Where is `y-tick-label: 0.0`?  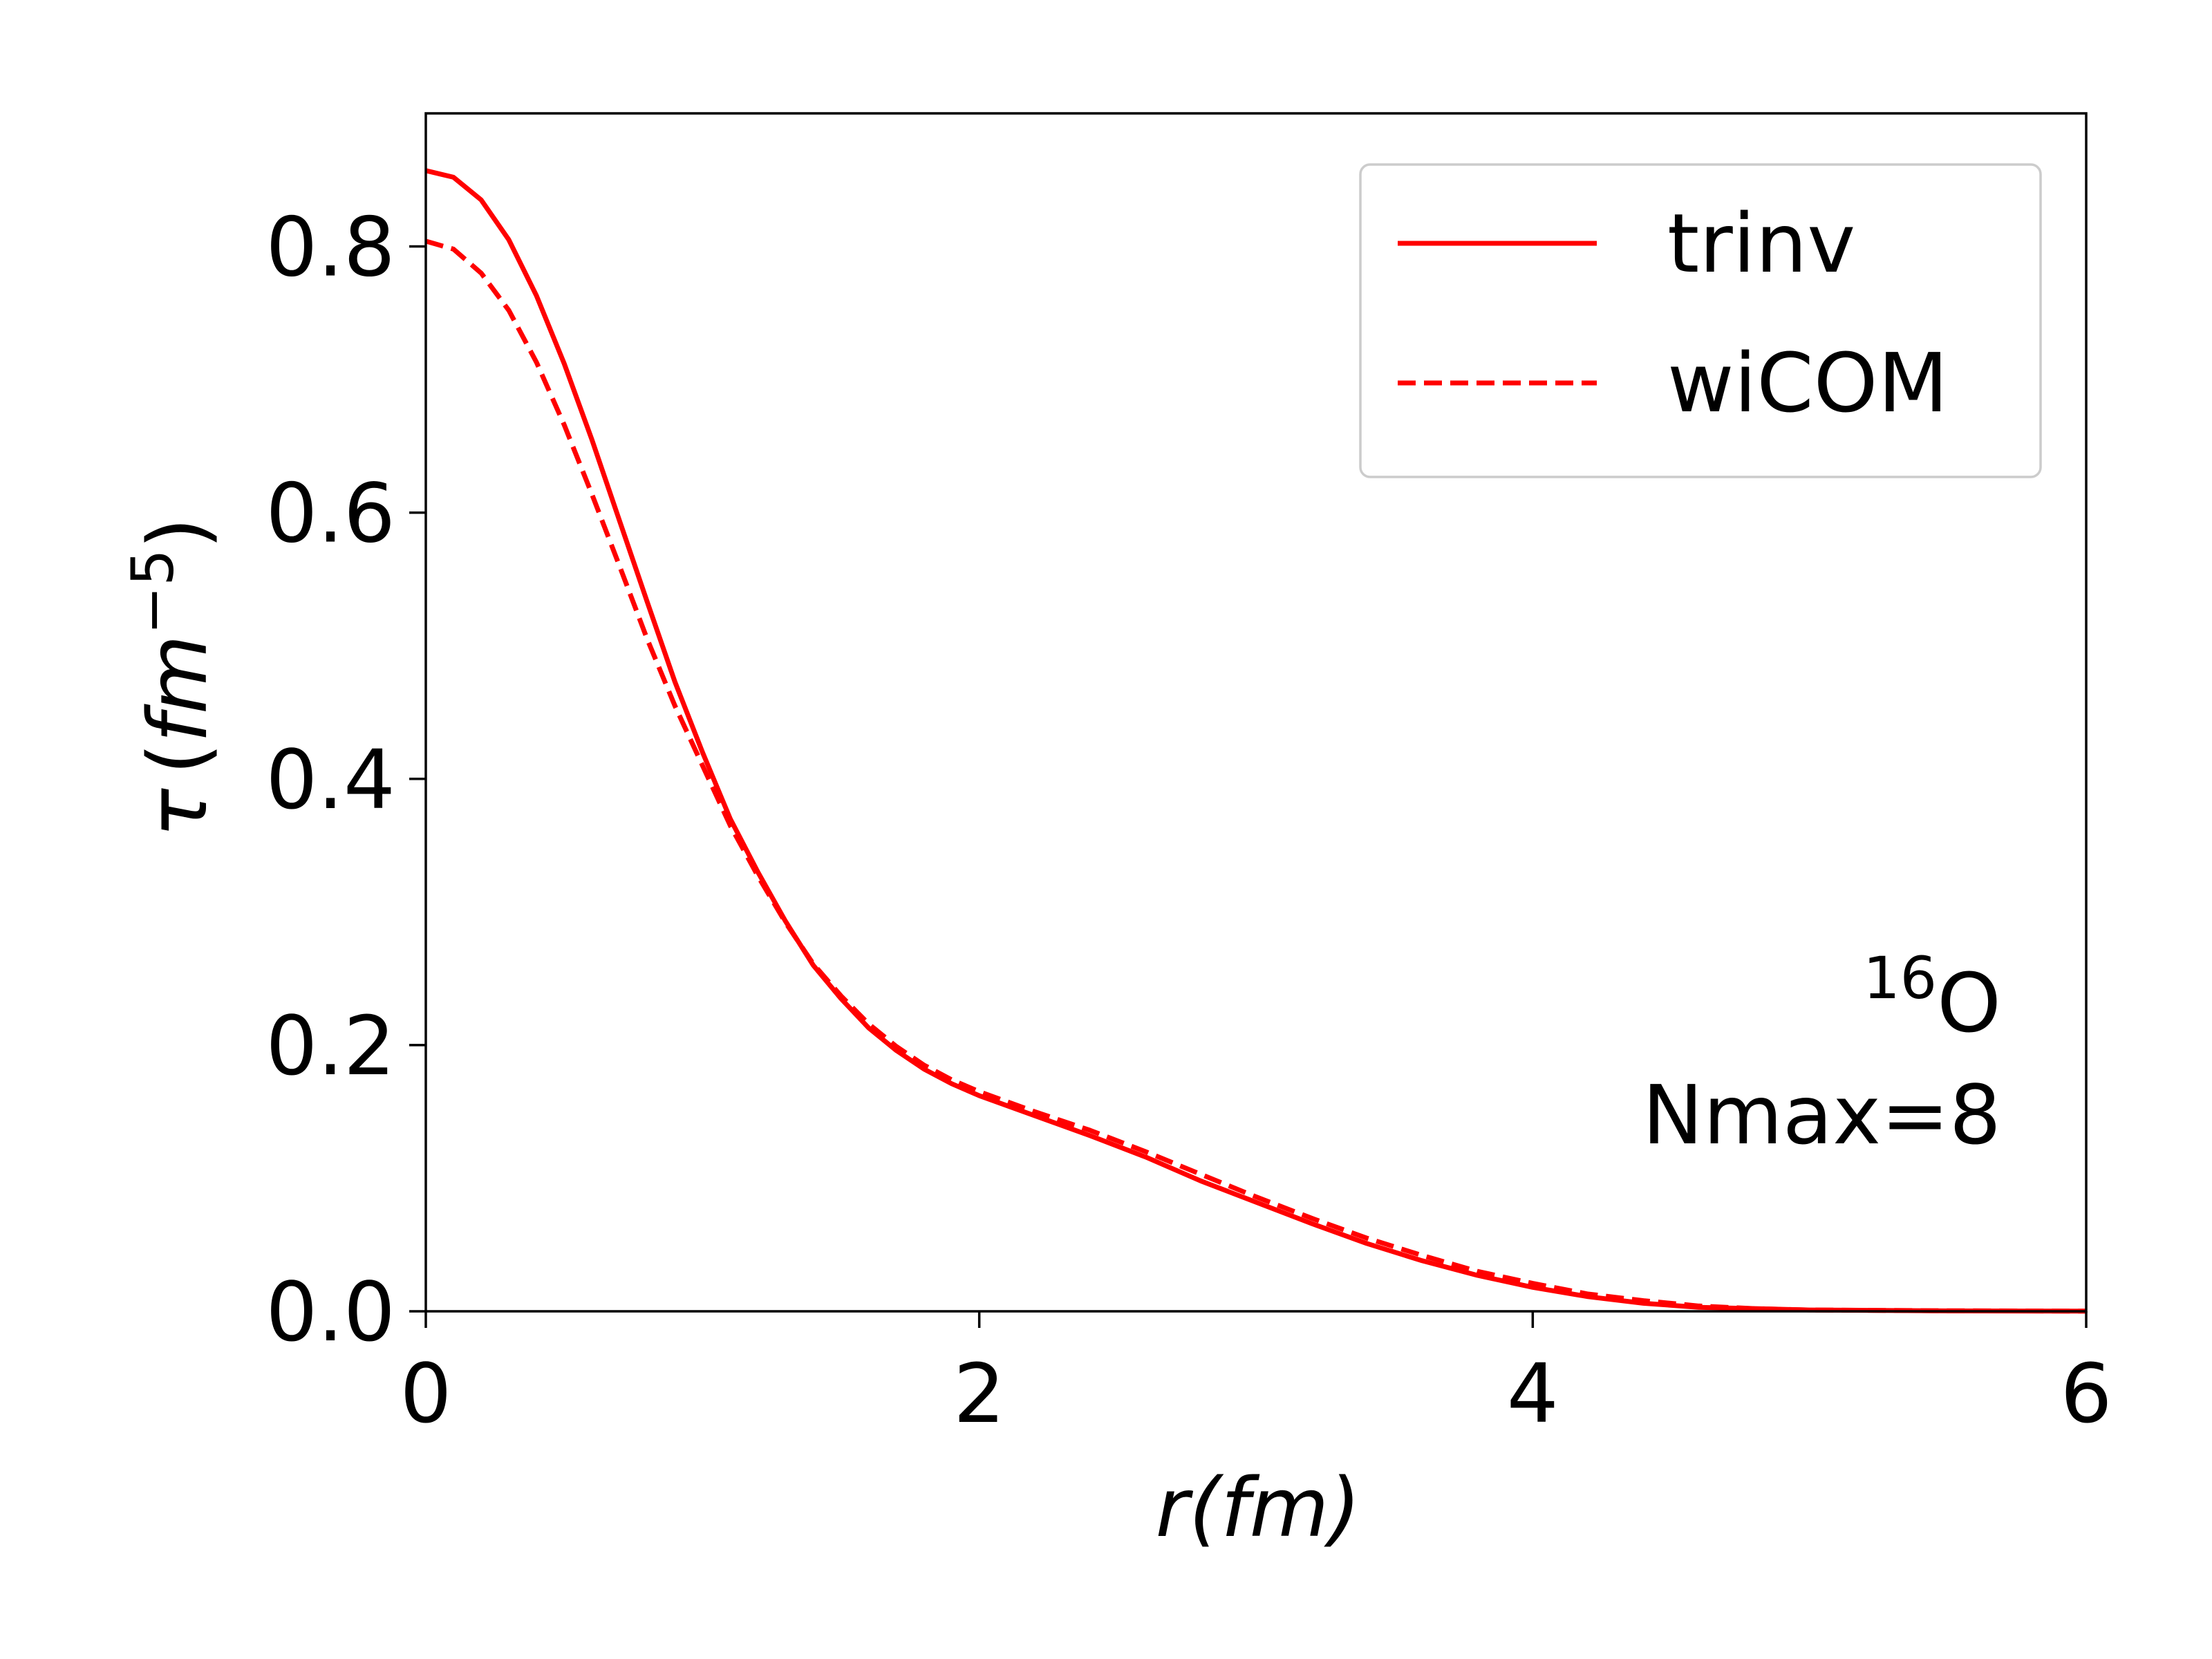 y-tick-label: 0.0 is located at coordinates (330, 1312).